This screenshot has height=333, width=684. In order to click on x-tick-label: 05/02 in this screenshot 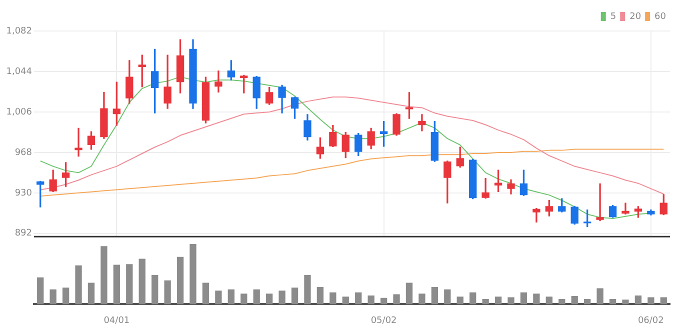, I will do `click(383, 321)`.